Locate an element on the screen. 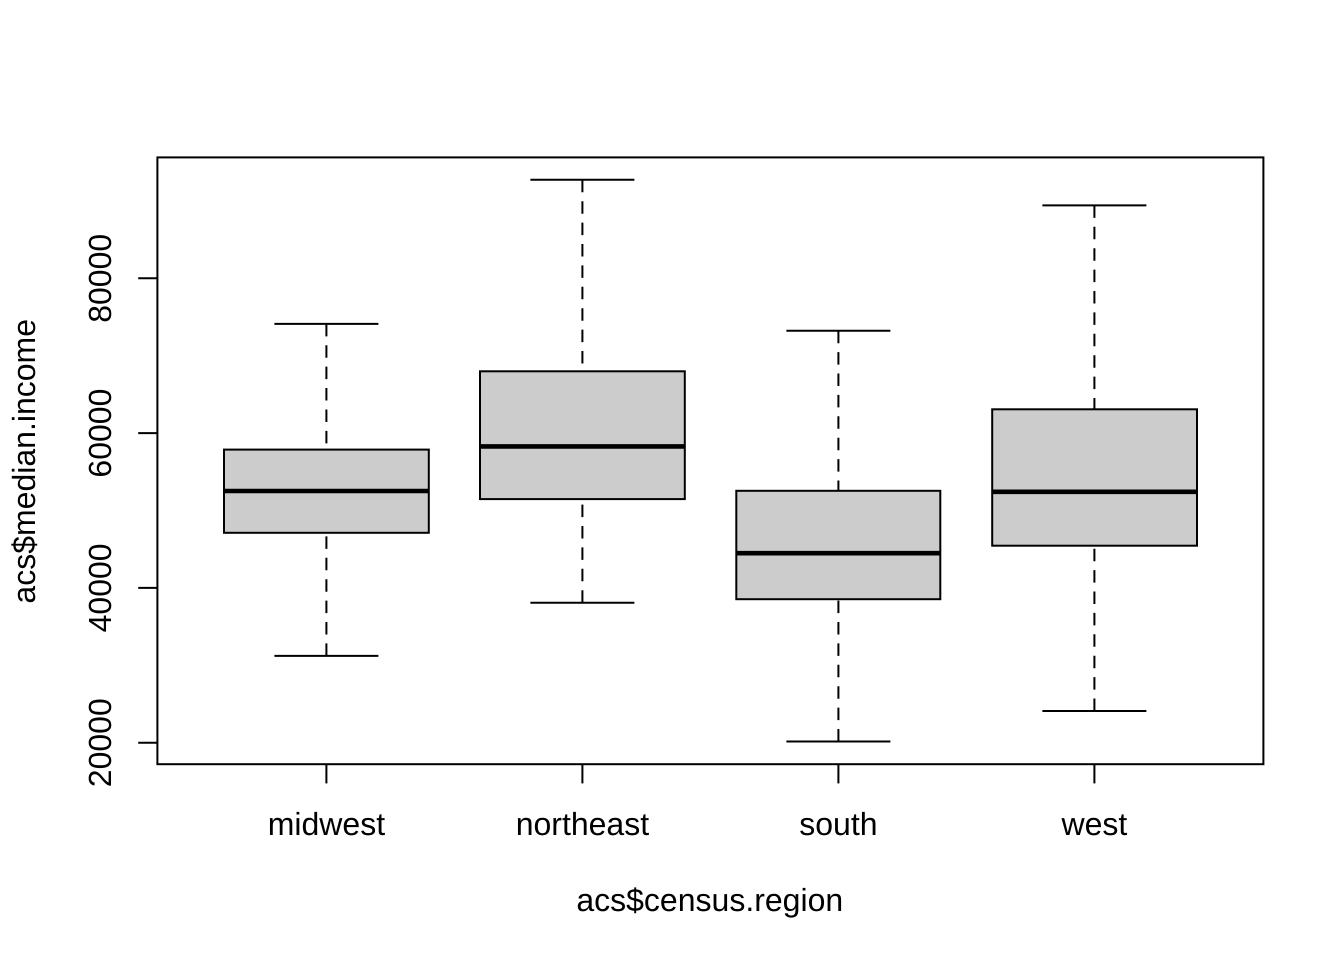  svg-text: midwest is located at coordinates (326, 824).